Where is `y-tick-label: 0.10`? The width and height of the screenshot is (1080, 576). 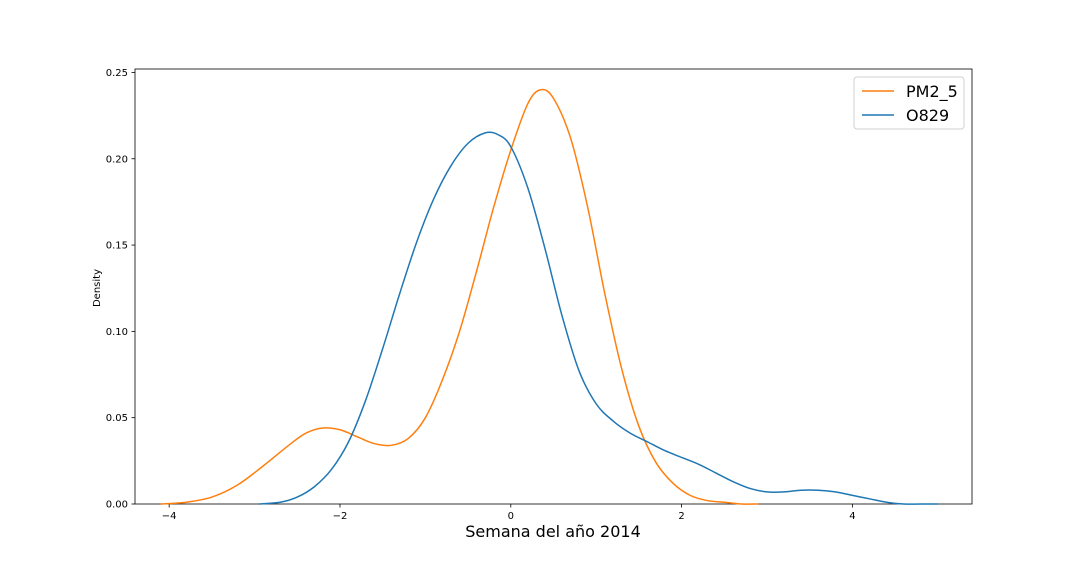 y-tick-label: 0.10 is located at coordinates (117, 332).